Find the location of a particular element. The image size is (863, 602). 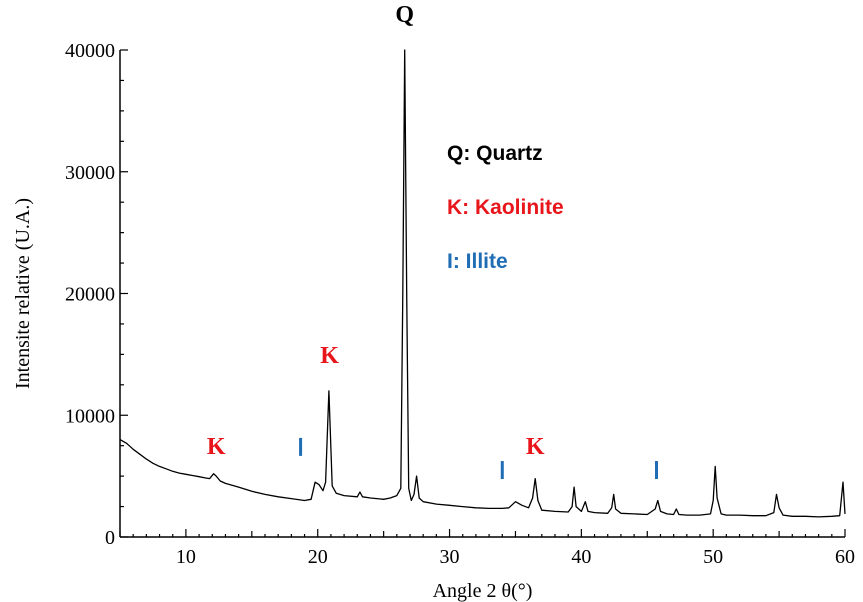

y-tick-label: 10000 is located at coordinates (90, 416).